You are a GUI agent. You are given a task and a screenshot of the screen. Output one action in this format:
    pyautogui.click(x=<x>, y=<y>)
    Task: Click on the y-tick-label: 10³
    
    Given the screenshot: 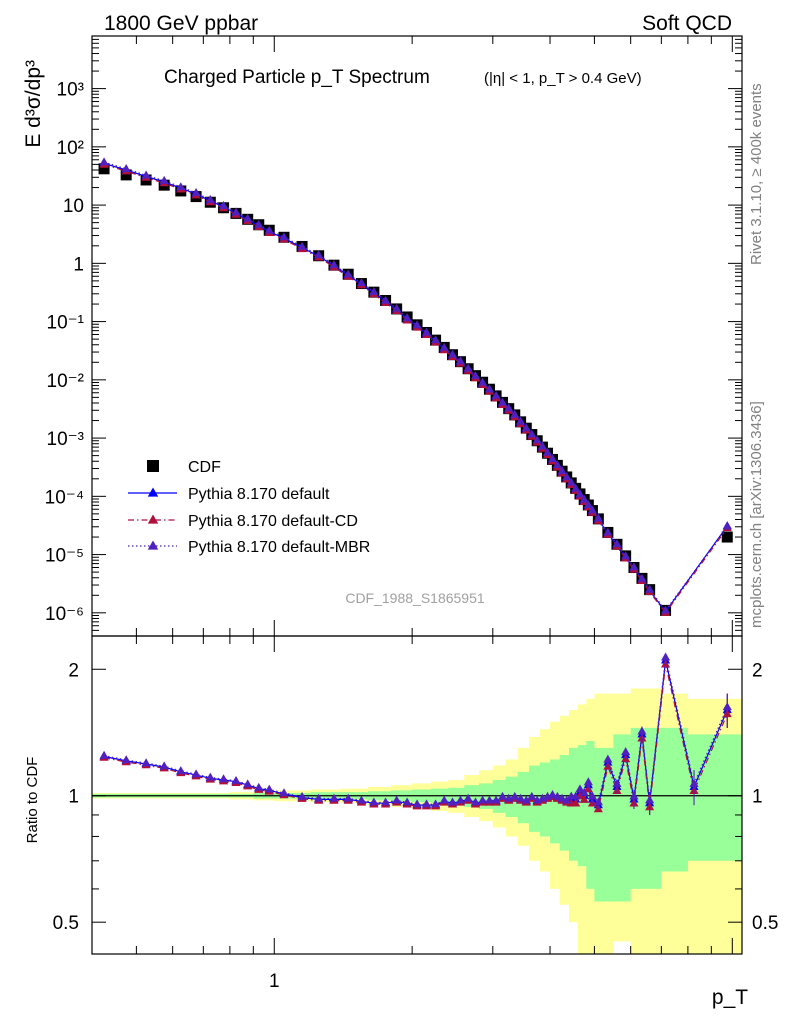 What is the action you would take?
    pyautogui.click(x=70, y=90)
    